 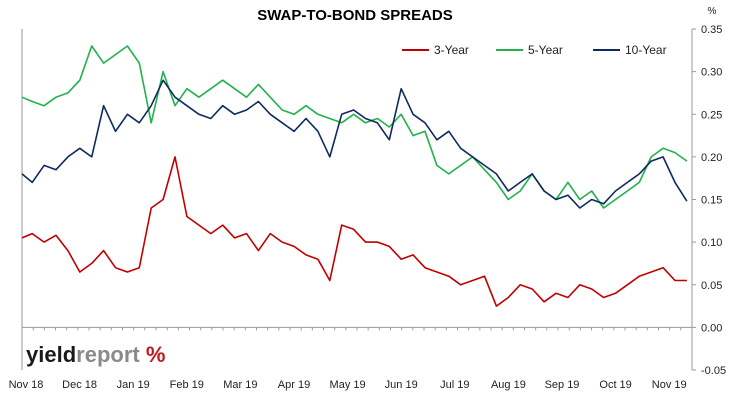 What do you see at coordinates (401, 385) in the screenshot?
I see `x-tick-label: Jun 19` at bounding box center [401, 385].